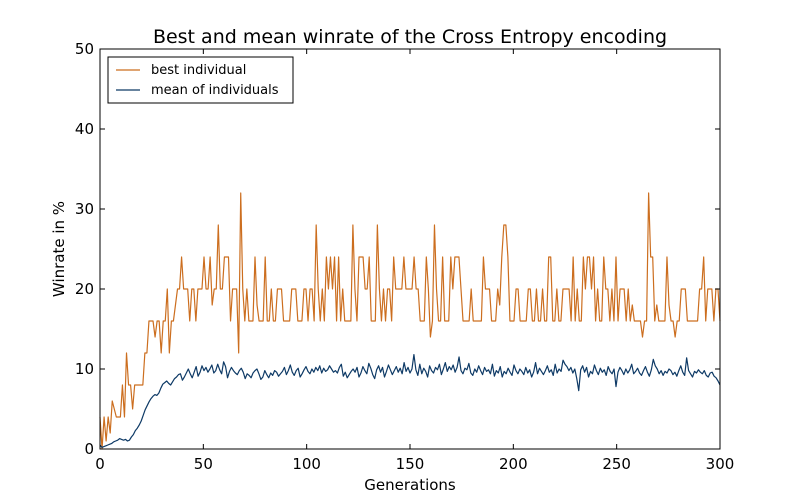 This screenshot has height=500, width=800. I want to click on legend: best individual mean of individuals, so click(200, 80).